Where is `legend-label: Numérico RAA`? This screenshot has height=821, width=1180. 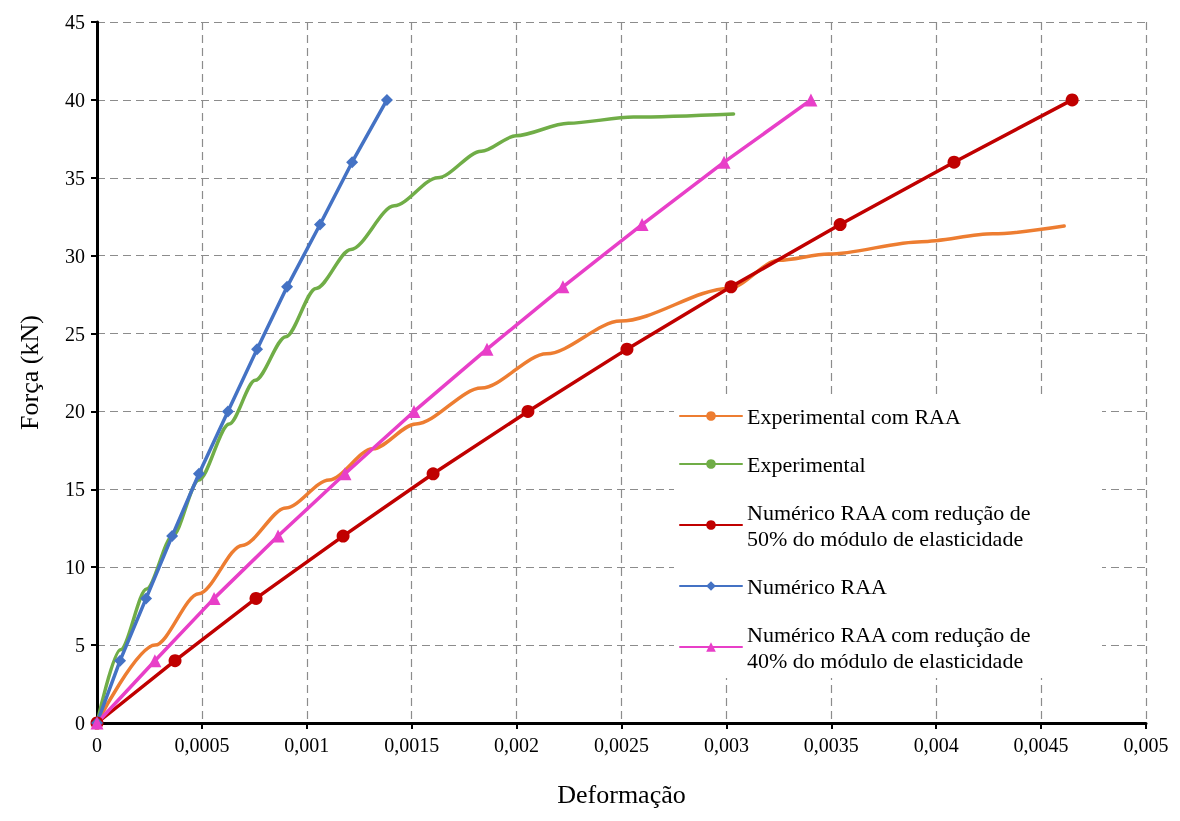 legend-label: Numérico RAA is located at coordinates (817, 586).